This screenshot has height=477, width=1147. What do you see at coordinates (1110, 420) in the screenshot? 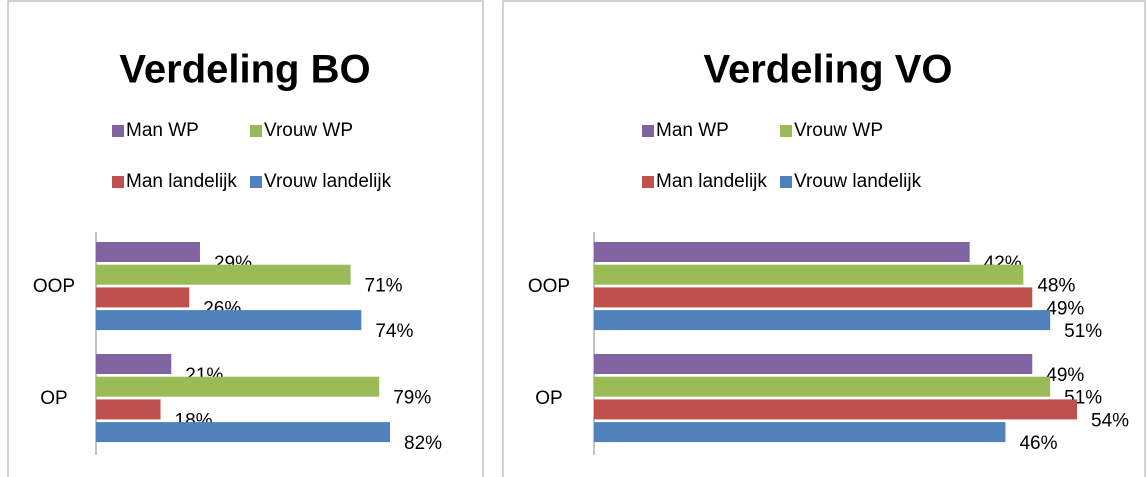
I see `value-label: 54%` at bounding box center [1110, 420].